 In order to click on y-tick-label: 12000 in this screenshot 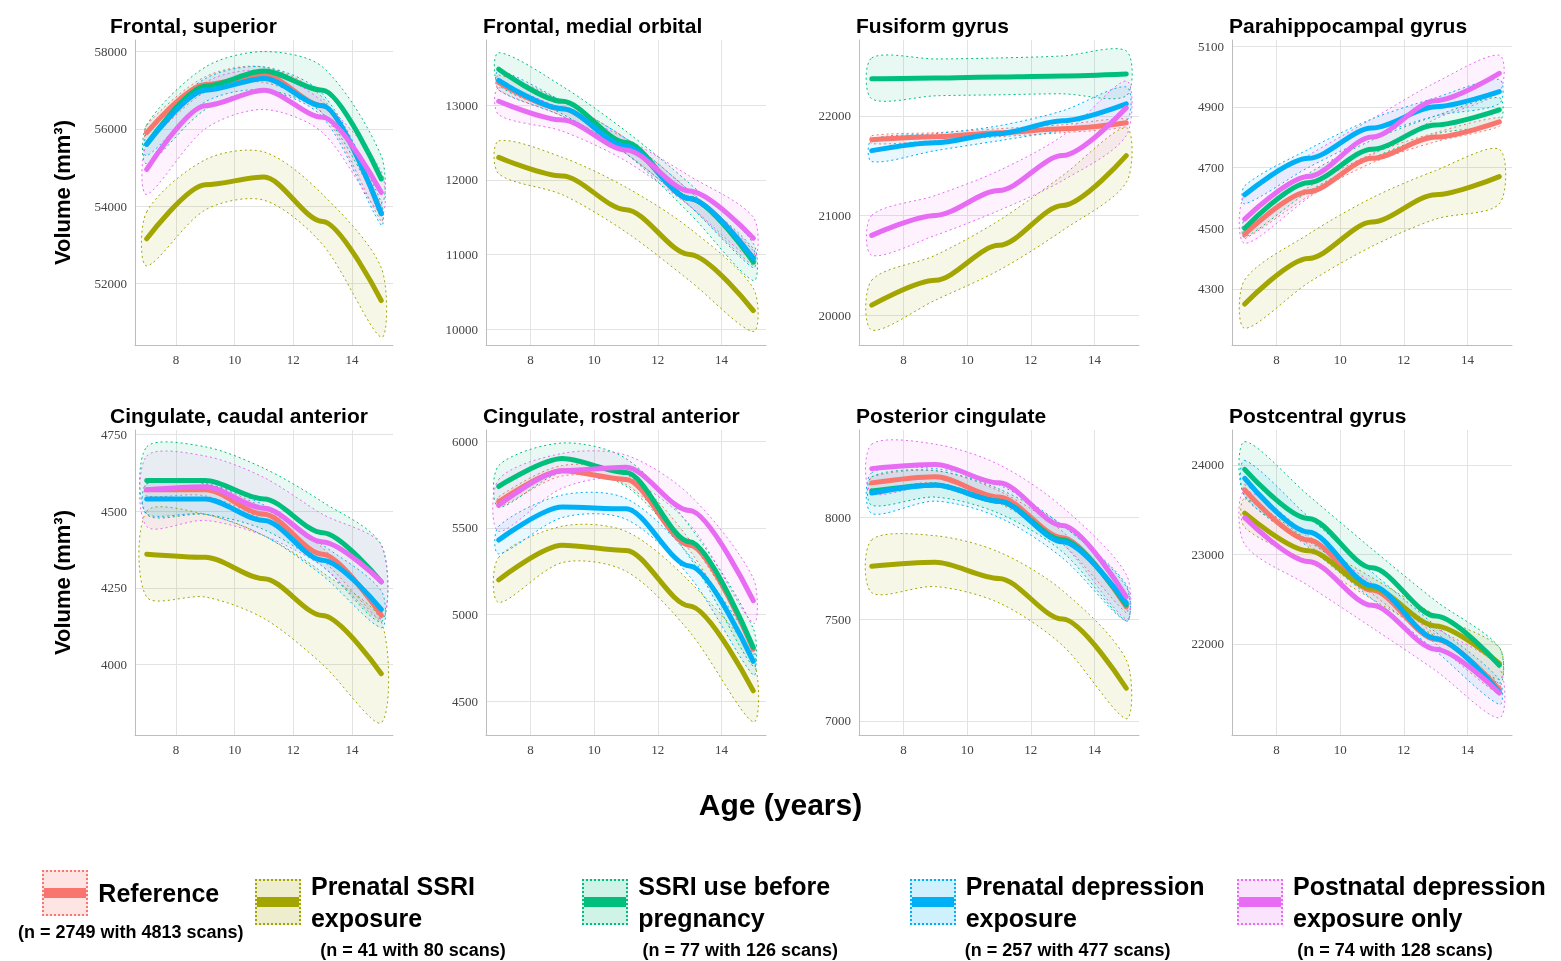, I will do `click(461, 180)`.